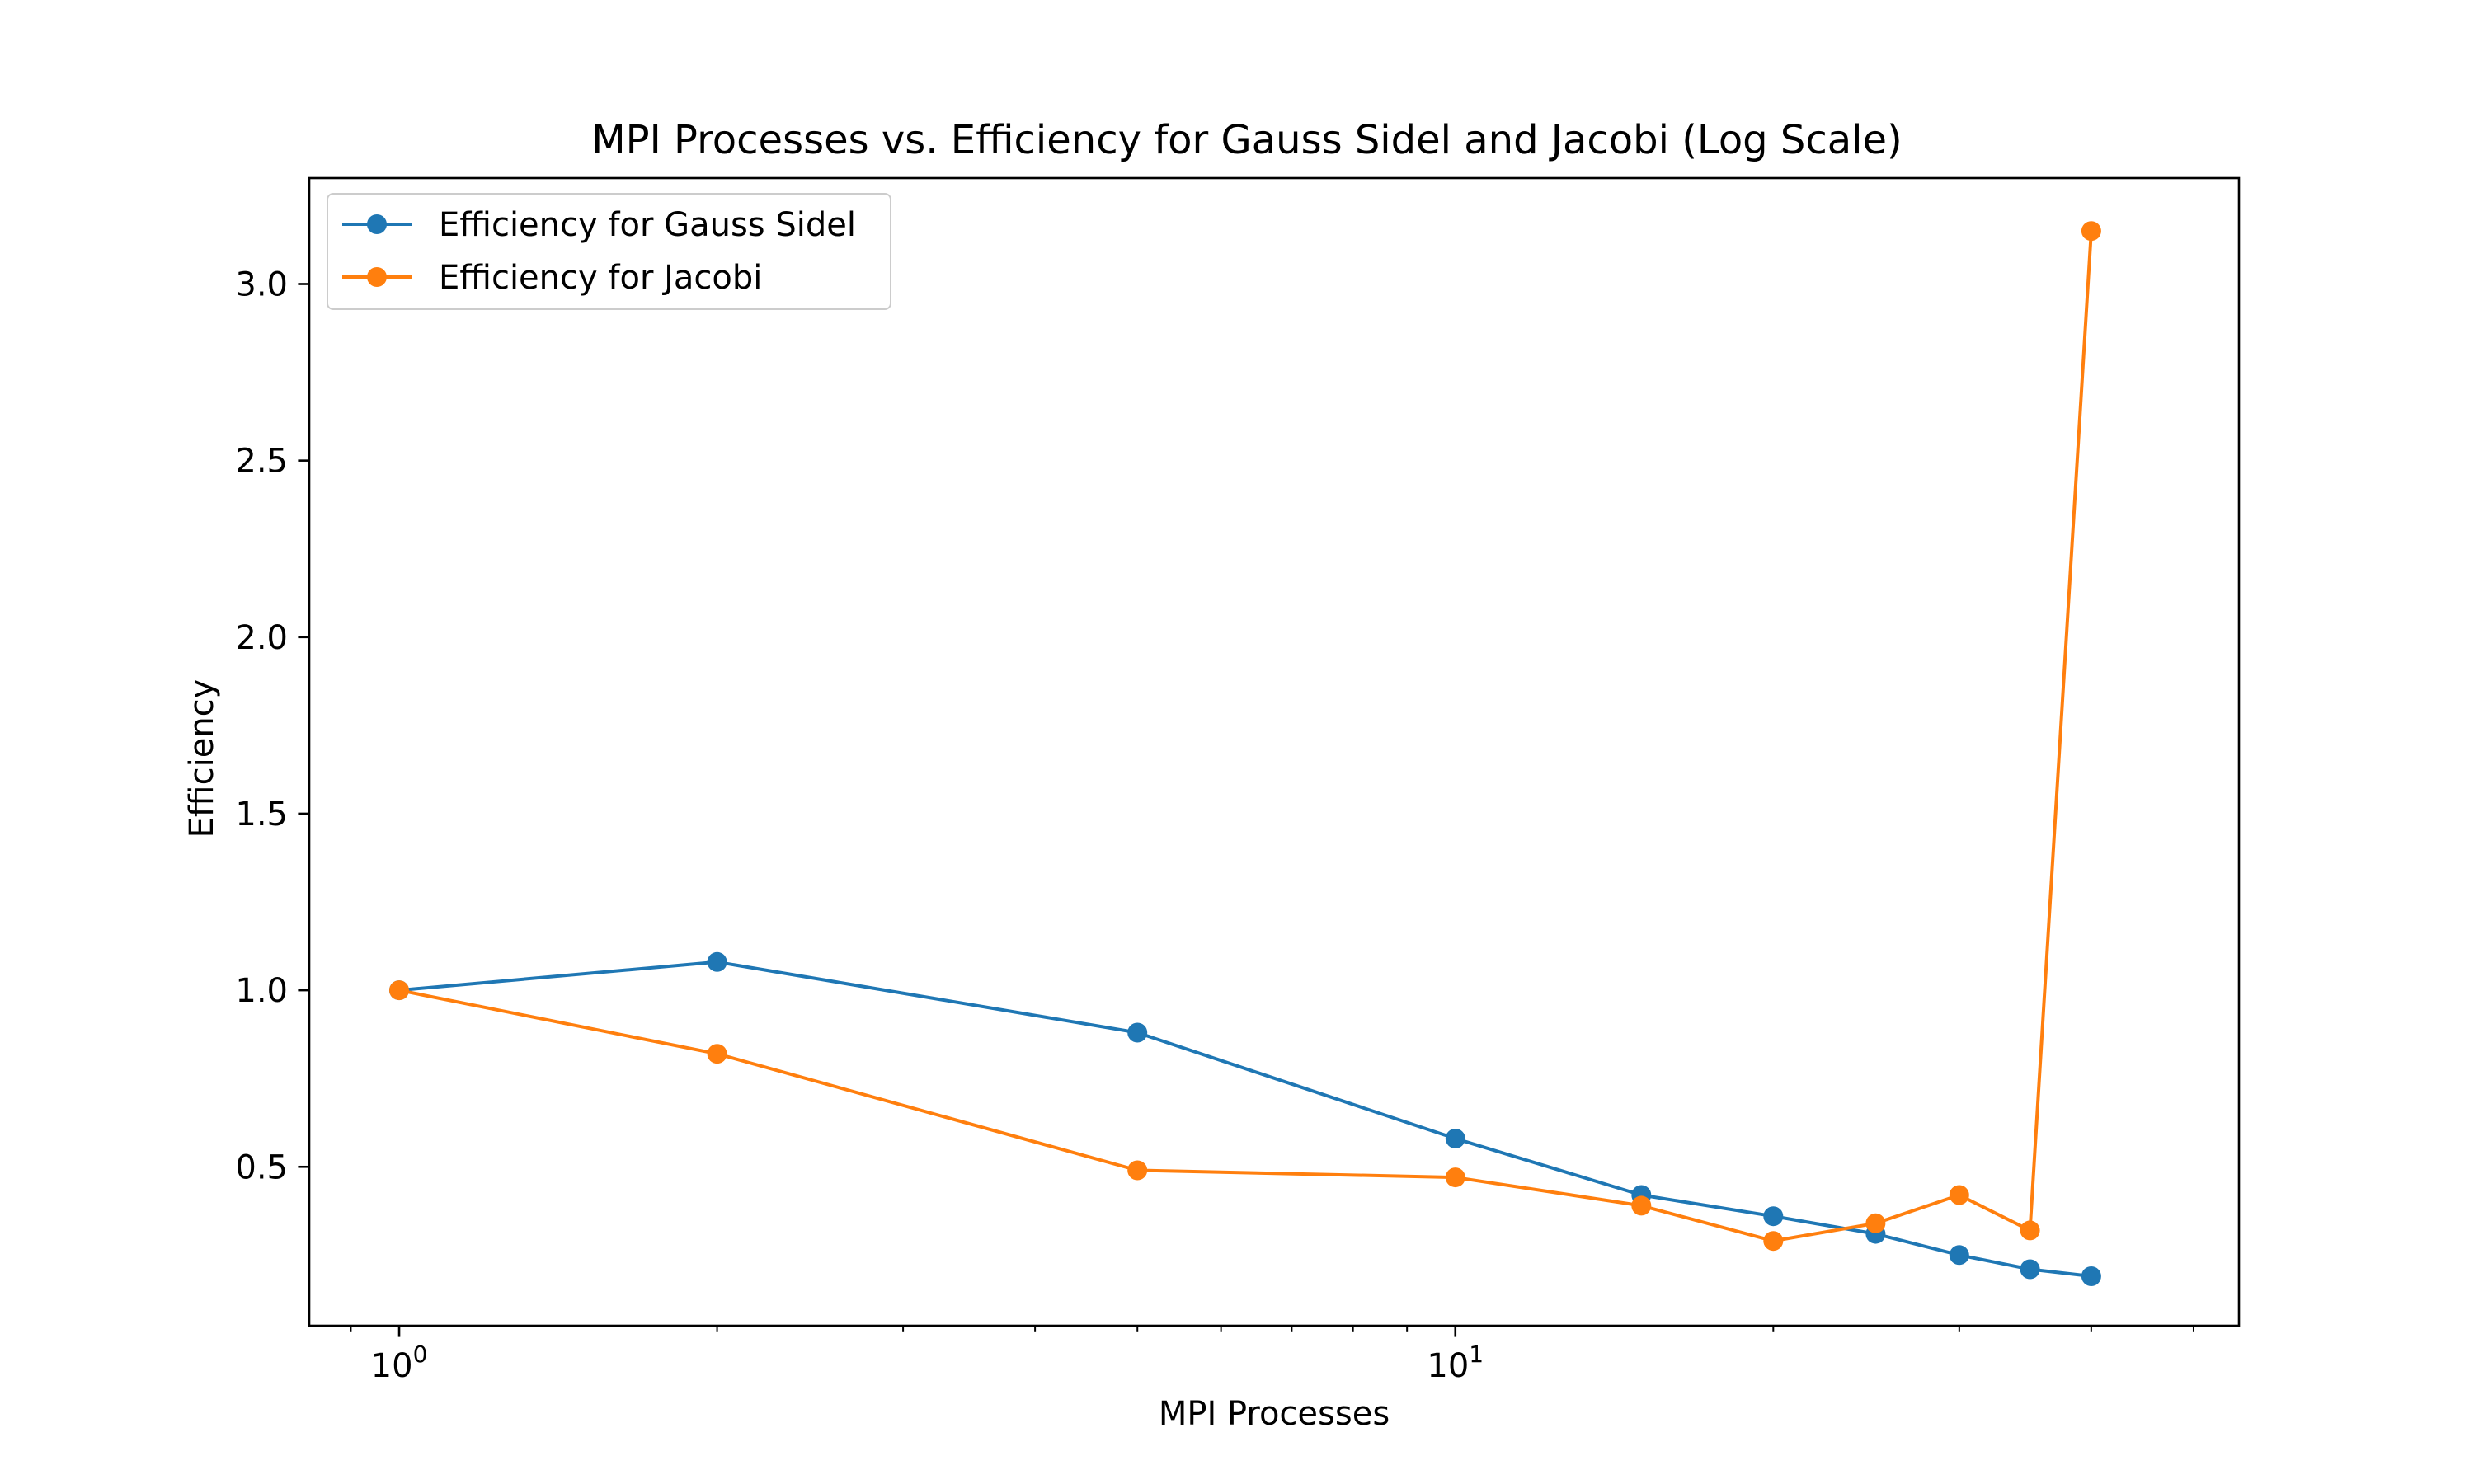 Image resolution: width=2474 pixels, height=1484 pixels. Describe the element at coordinates (261, 462) in the screenshot. I see `y-tick-label: 2.5` at that location.